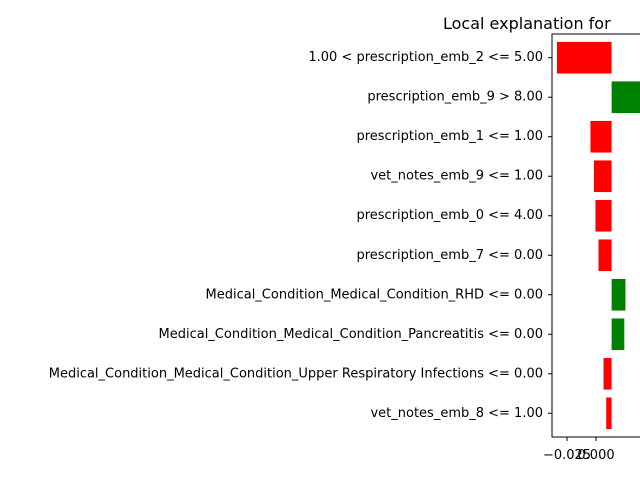 The image size is (640, 480). What do you see at coordinates (449, 136) in the screenshot?
I see `category-label: prescription_emb_1 <= 1.00` at bounding box center [449, 136].